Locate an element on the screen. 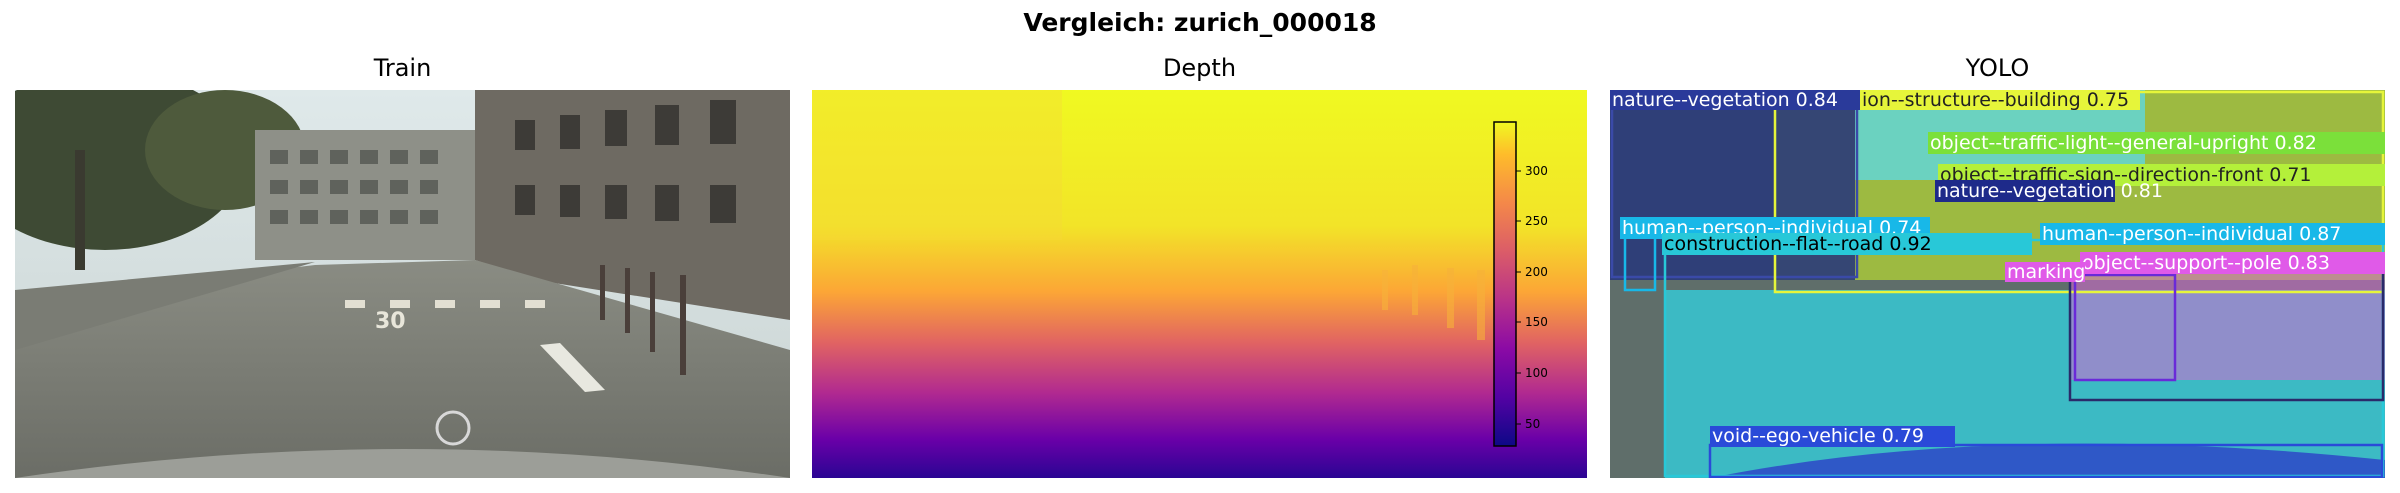 The image size is (2400, 493). colorbar-tick-300: 300 is located at coordinates (1536, 171).